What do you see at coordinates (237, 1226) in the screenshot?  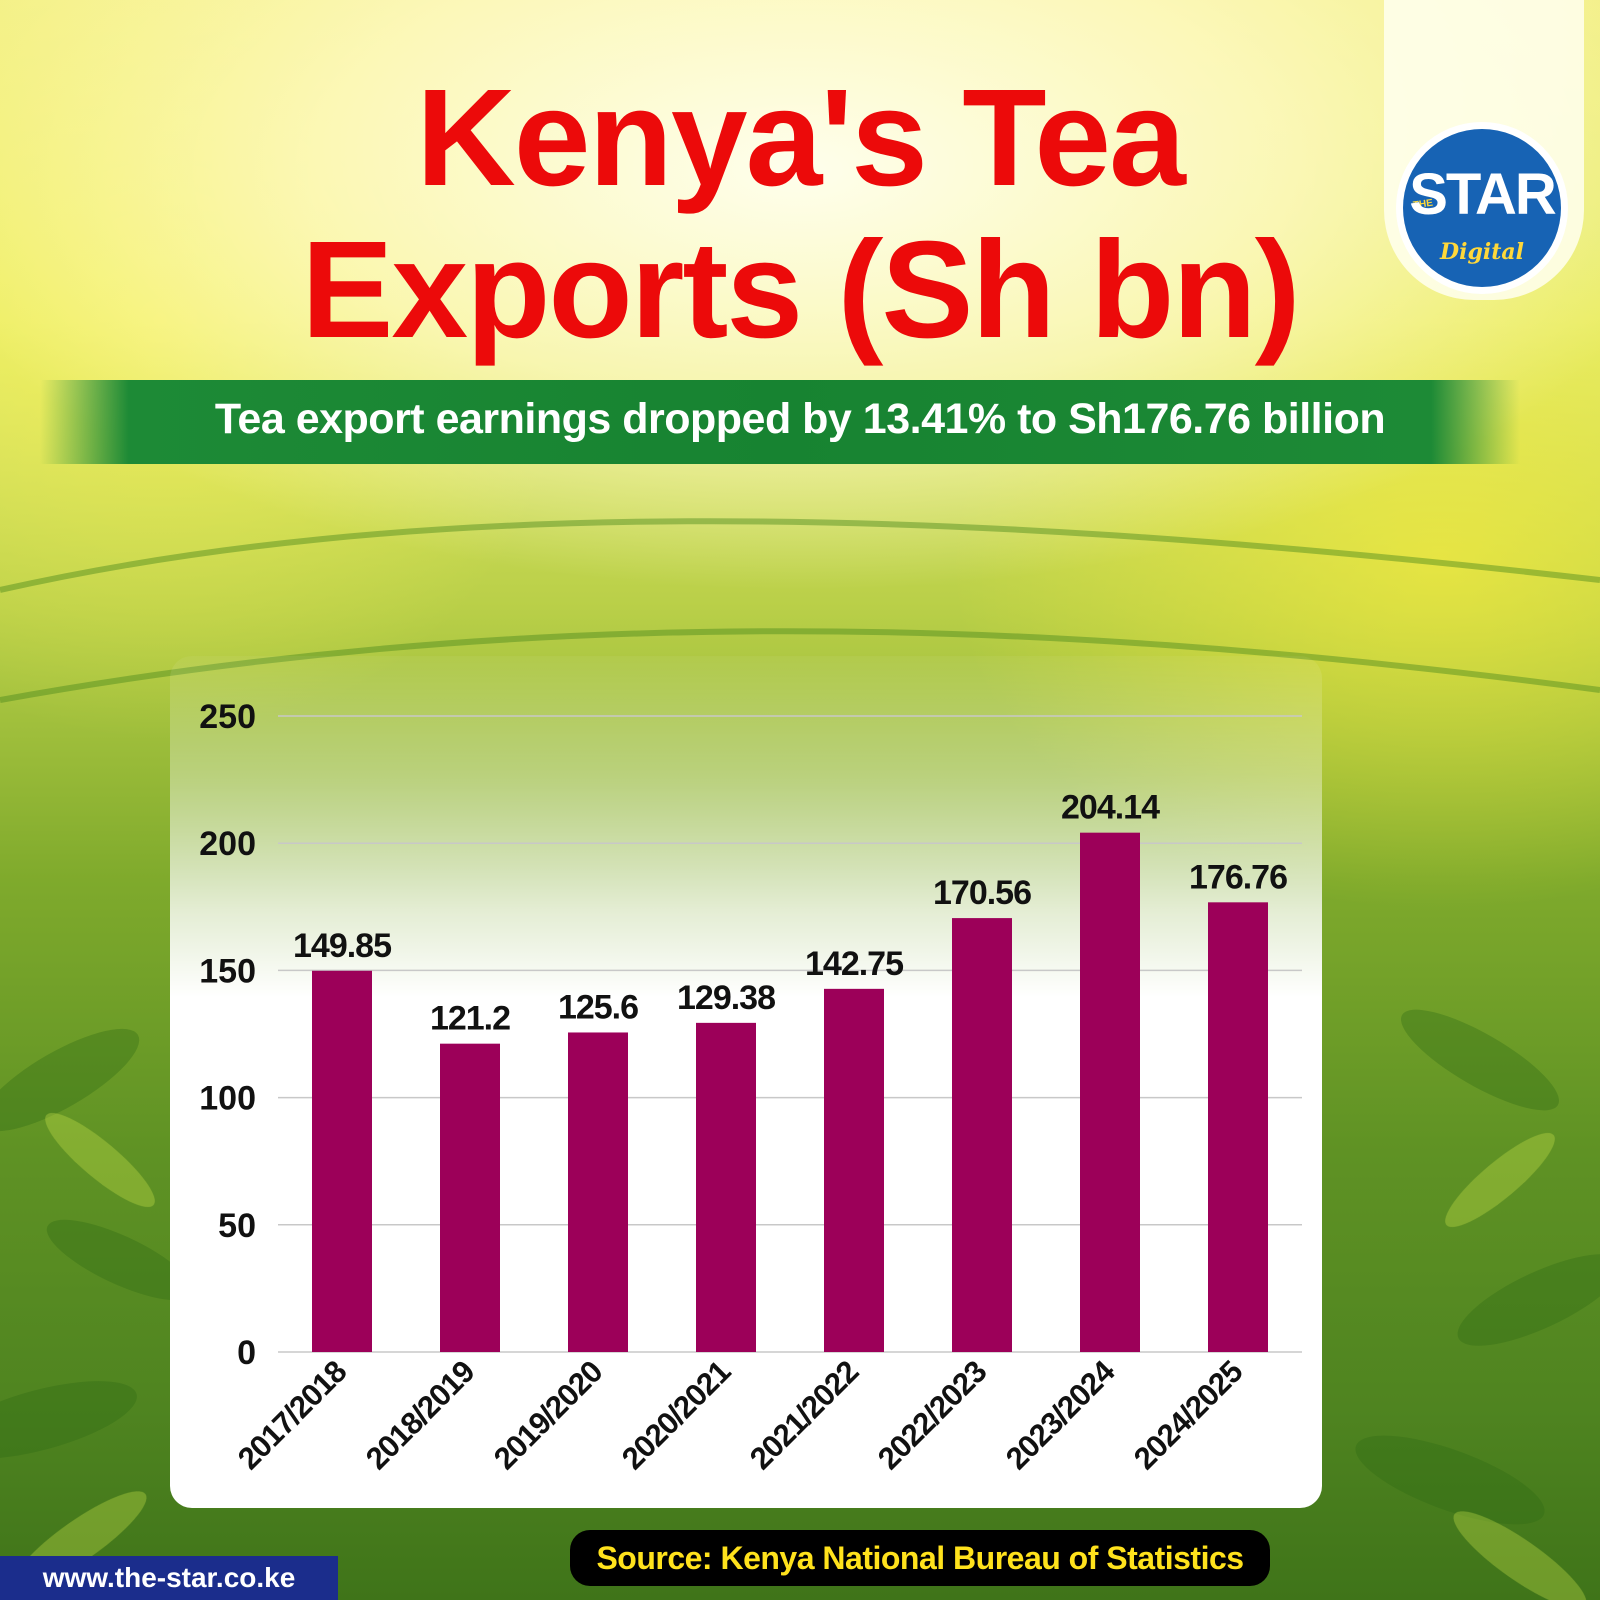 I see `y-tick-label-50: 50` at bounding box center [237, 1226].